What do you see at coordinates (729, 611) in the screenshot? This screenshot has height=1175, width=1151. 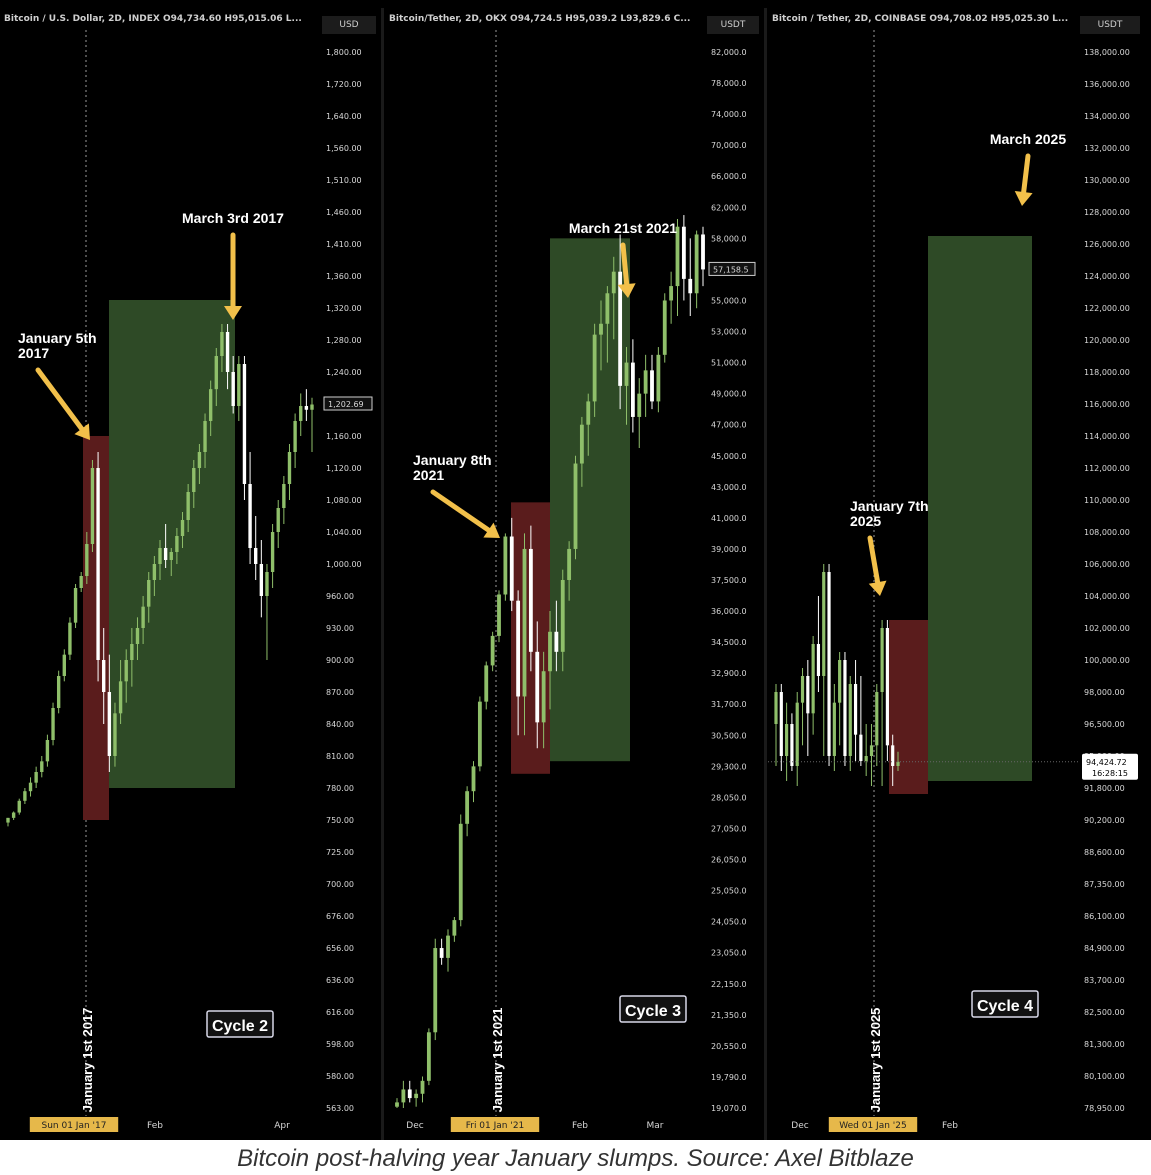 I see `y-tick-label: 36,000.0` at bounding box center [729, 611].